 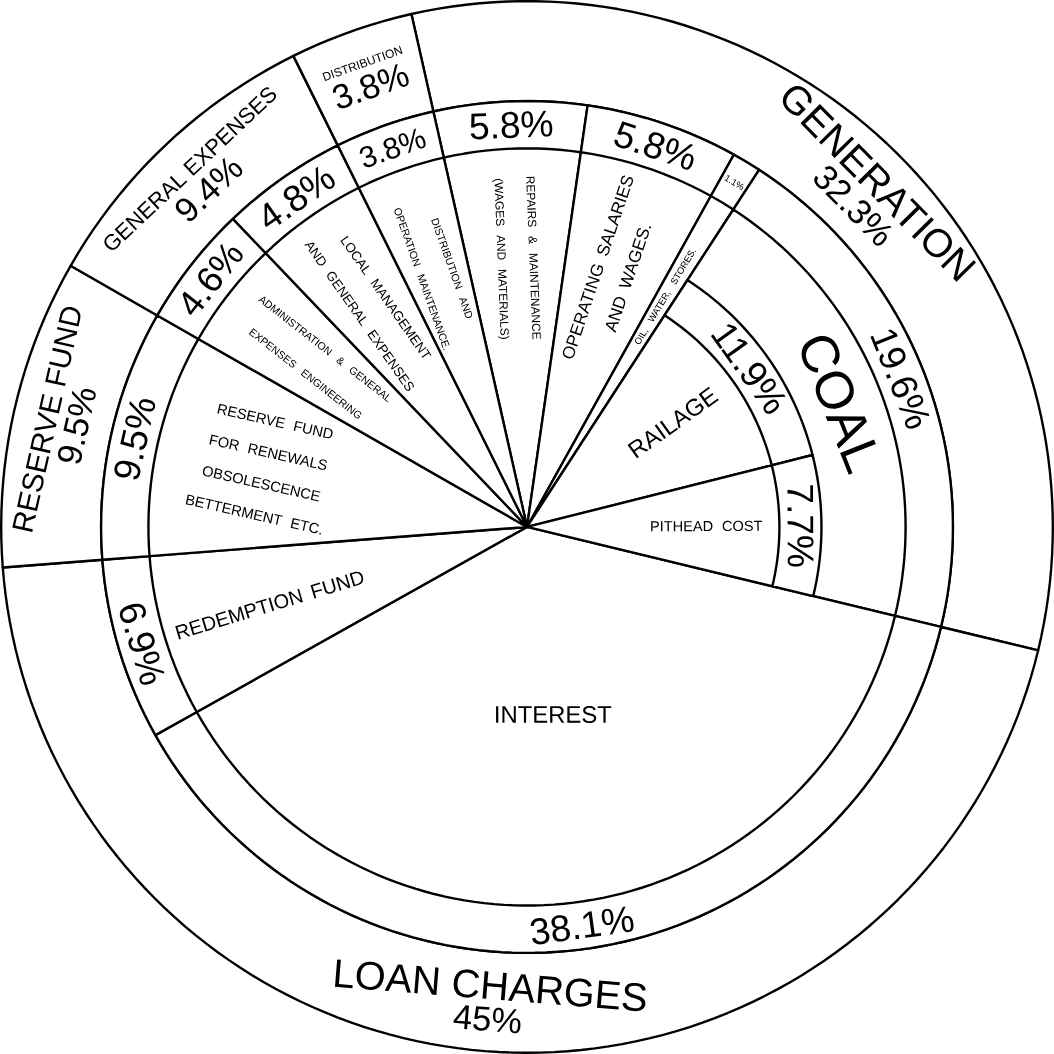 What do you see at coordinates (142, 644) in the screenshot?
I see `data-label: 6.9%` at bounding box center [142, 644].